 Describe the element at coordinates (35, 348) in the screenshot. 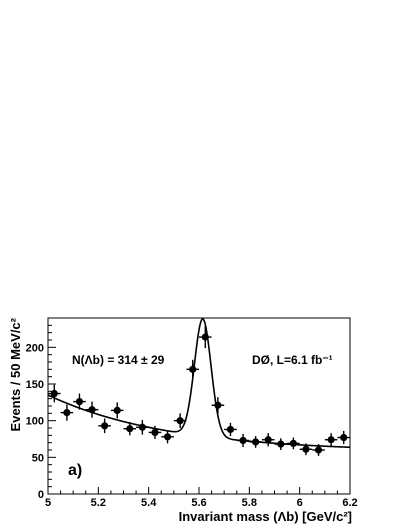

I see `y-tick-label: 200` at that location.